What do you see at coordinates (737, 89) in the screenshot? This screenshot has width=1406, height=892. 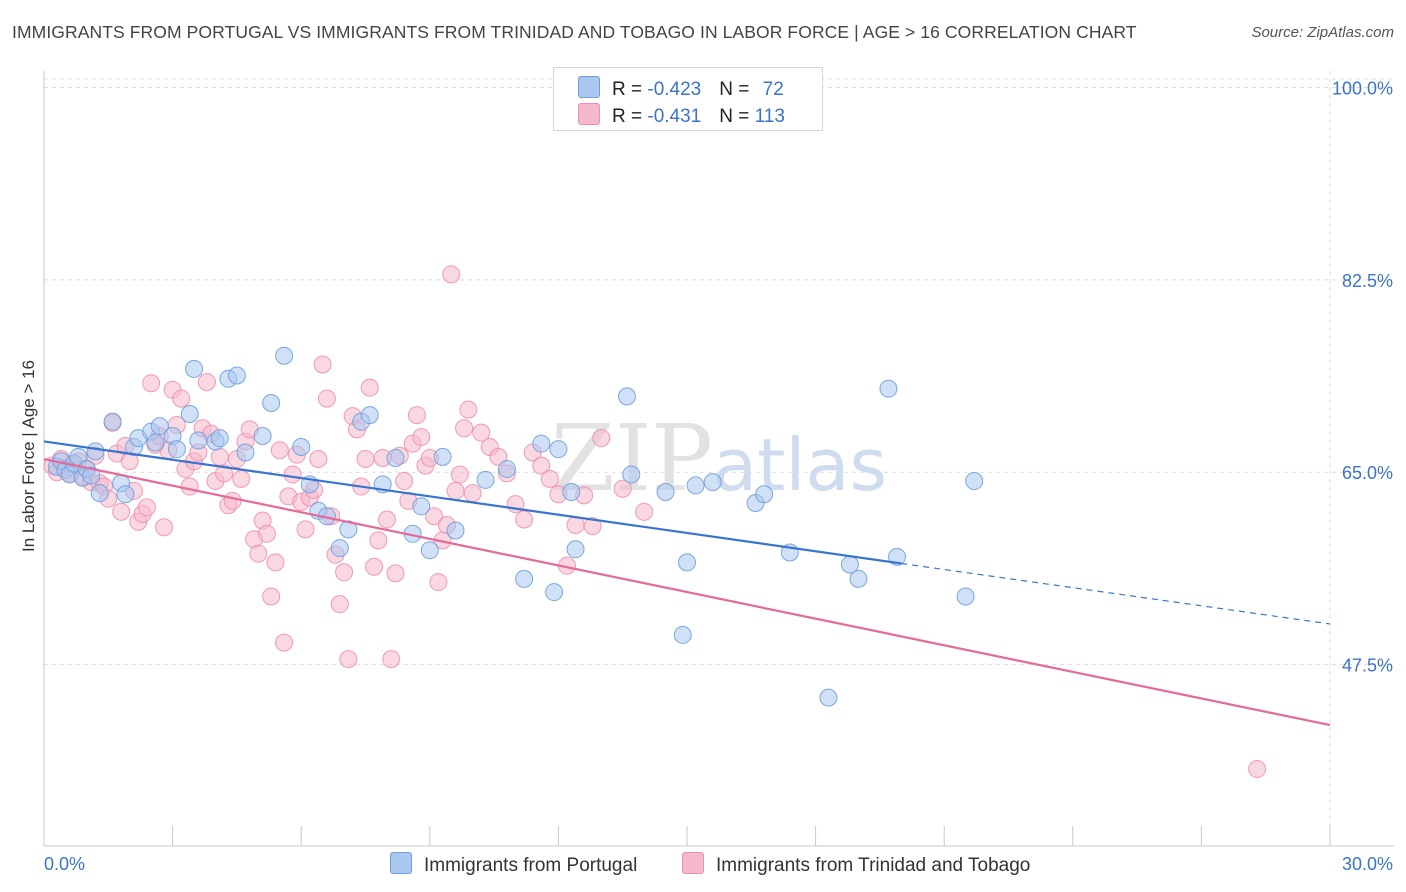 I see `n-label: N =` at bounding box center [737, 89].